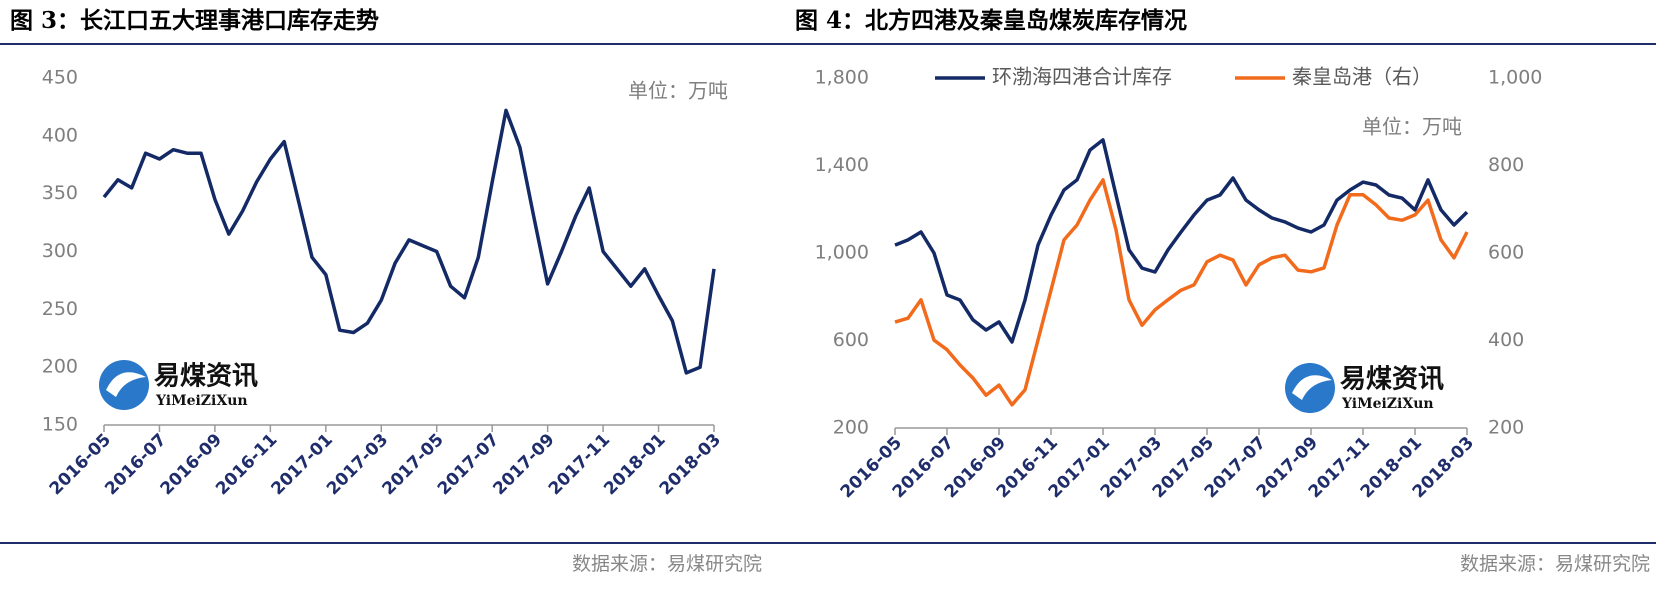 The height and width of the screenshot is (615, 1656). I want to click on y-tick-label: 1,800, so click(842, 78).